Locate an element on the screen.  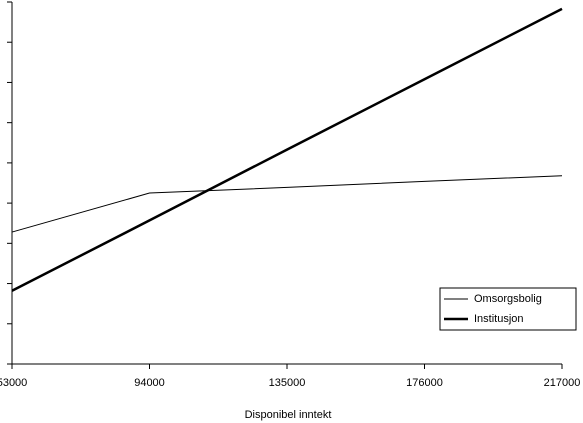
x-tick-label: 176000 is located at coordinates (424, 383).